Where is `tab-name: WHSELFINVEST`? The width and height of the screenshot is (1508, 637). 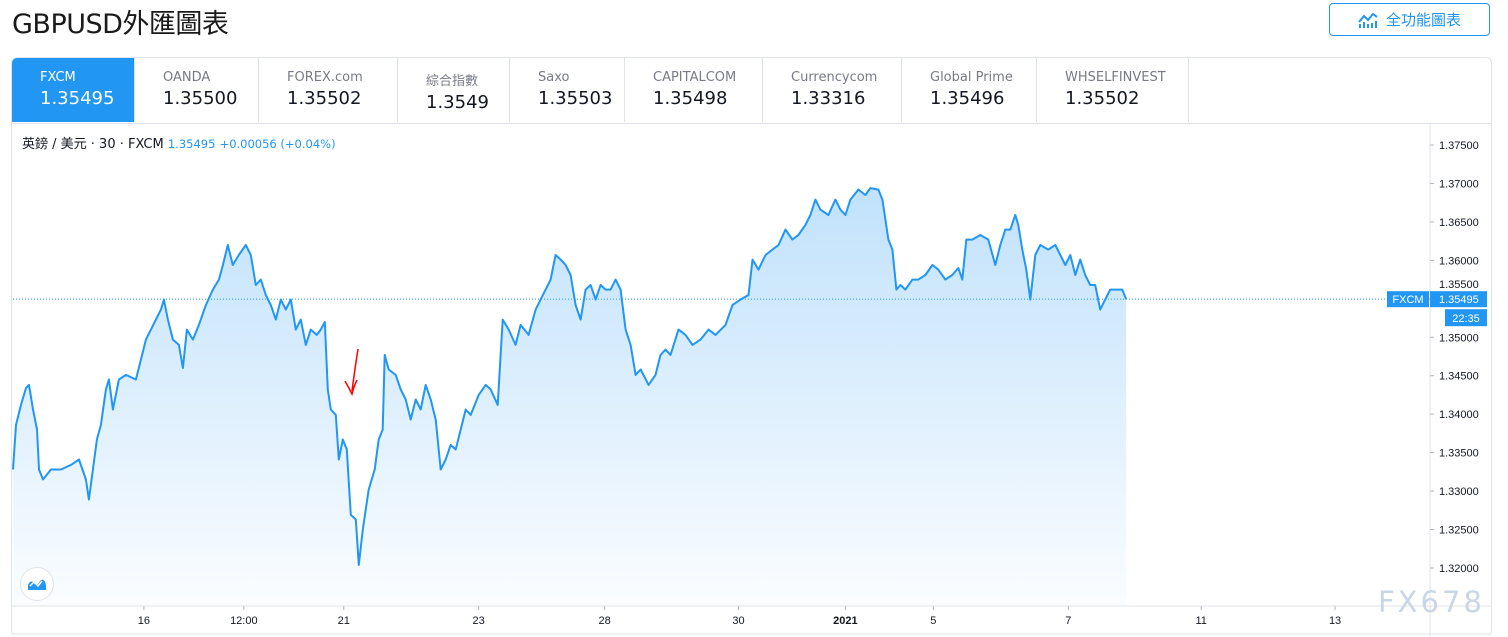
tab-name: WHSELFINVEST is located at coordinates (1115, 77).